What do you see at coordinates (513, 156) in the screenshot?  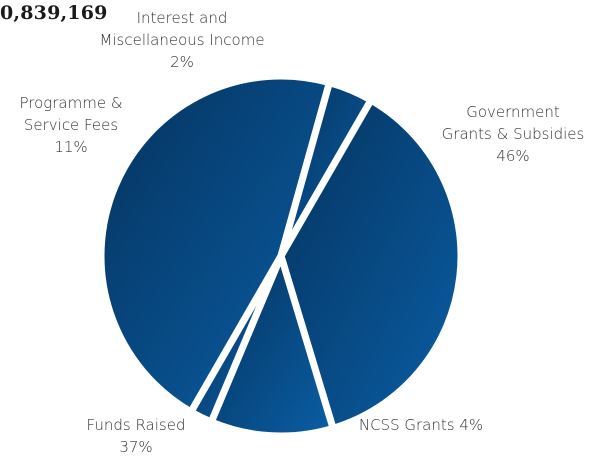 I see `slice-value: 46%` at bounding box center [513, 156].